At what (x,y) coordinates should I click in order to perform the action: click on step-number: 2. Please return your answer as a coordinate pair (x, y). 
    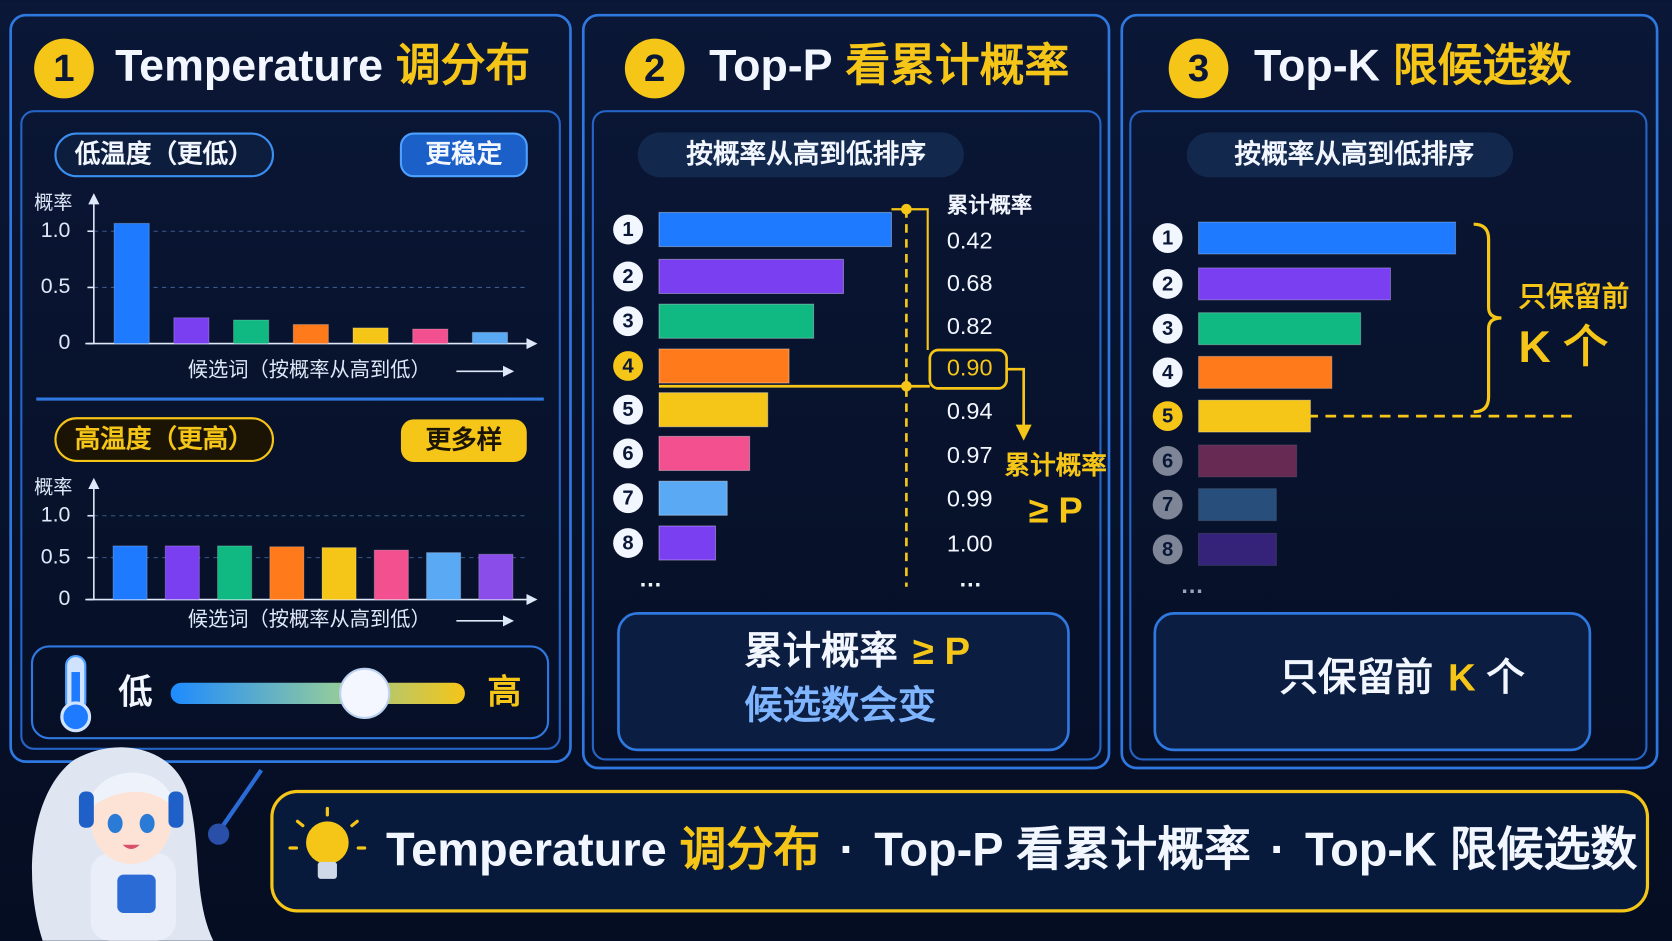
    Looking at the image, I should click on (654, 68).